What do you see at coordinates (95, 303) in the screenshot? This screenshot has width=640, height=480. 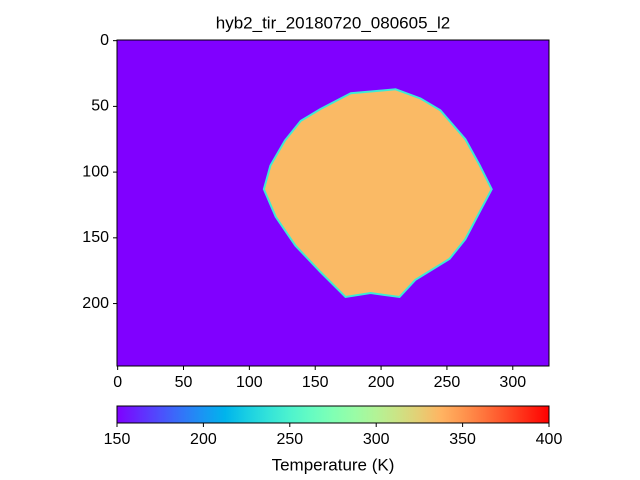 I see `y-tick-label: 200` at bounding box center [95, 303].